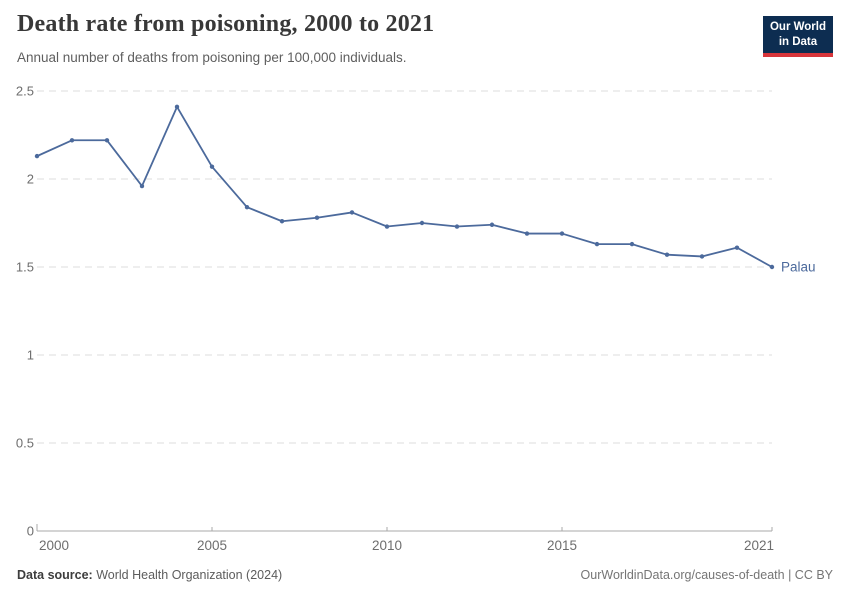 The height and width of the screenshot is (600, 850). I want to click on x-tick-label: 2010, so click(387, 545).